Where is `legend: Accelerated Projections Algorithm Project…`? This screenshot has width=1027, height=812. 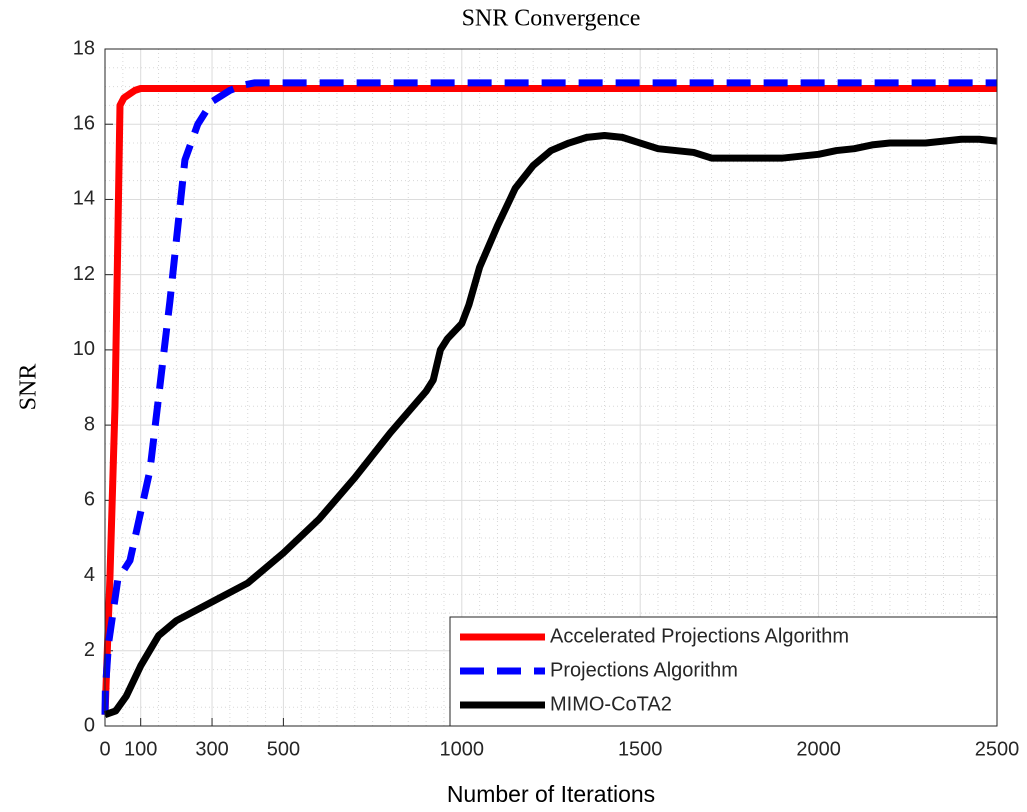 legend: Accelerated Projections Algorithm Project… is located at coordinates (723, 671).